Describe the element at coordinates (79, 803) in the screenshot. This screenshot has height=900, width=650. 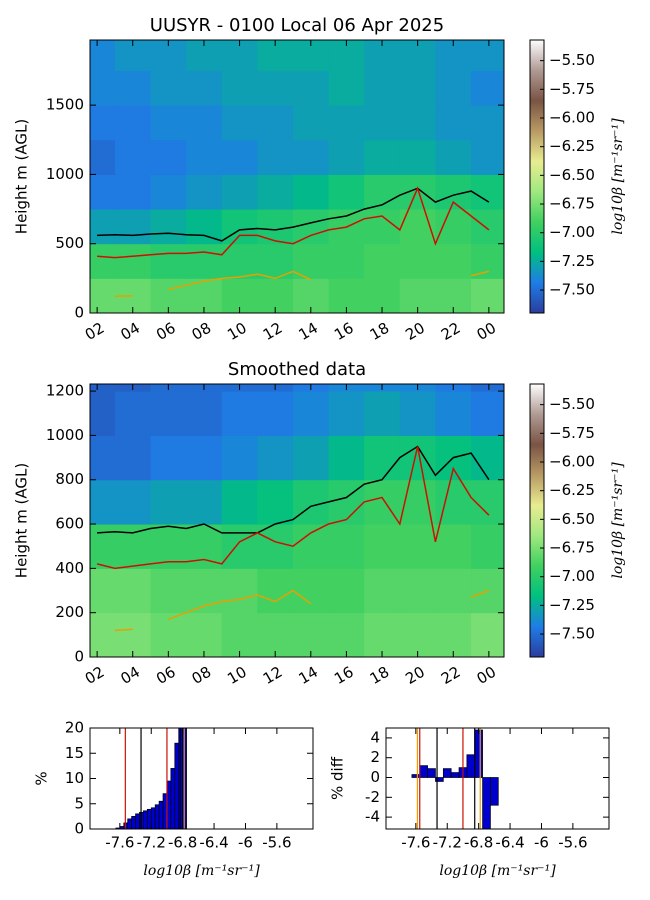
I see `y-tick-label: 5` at that location.